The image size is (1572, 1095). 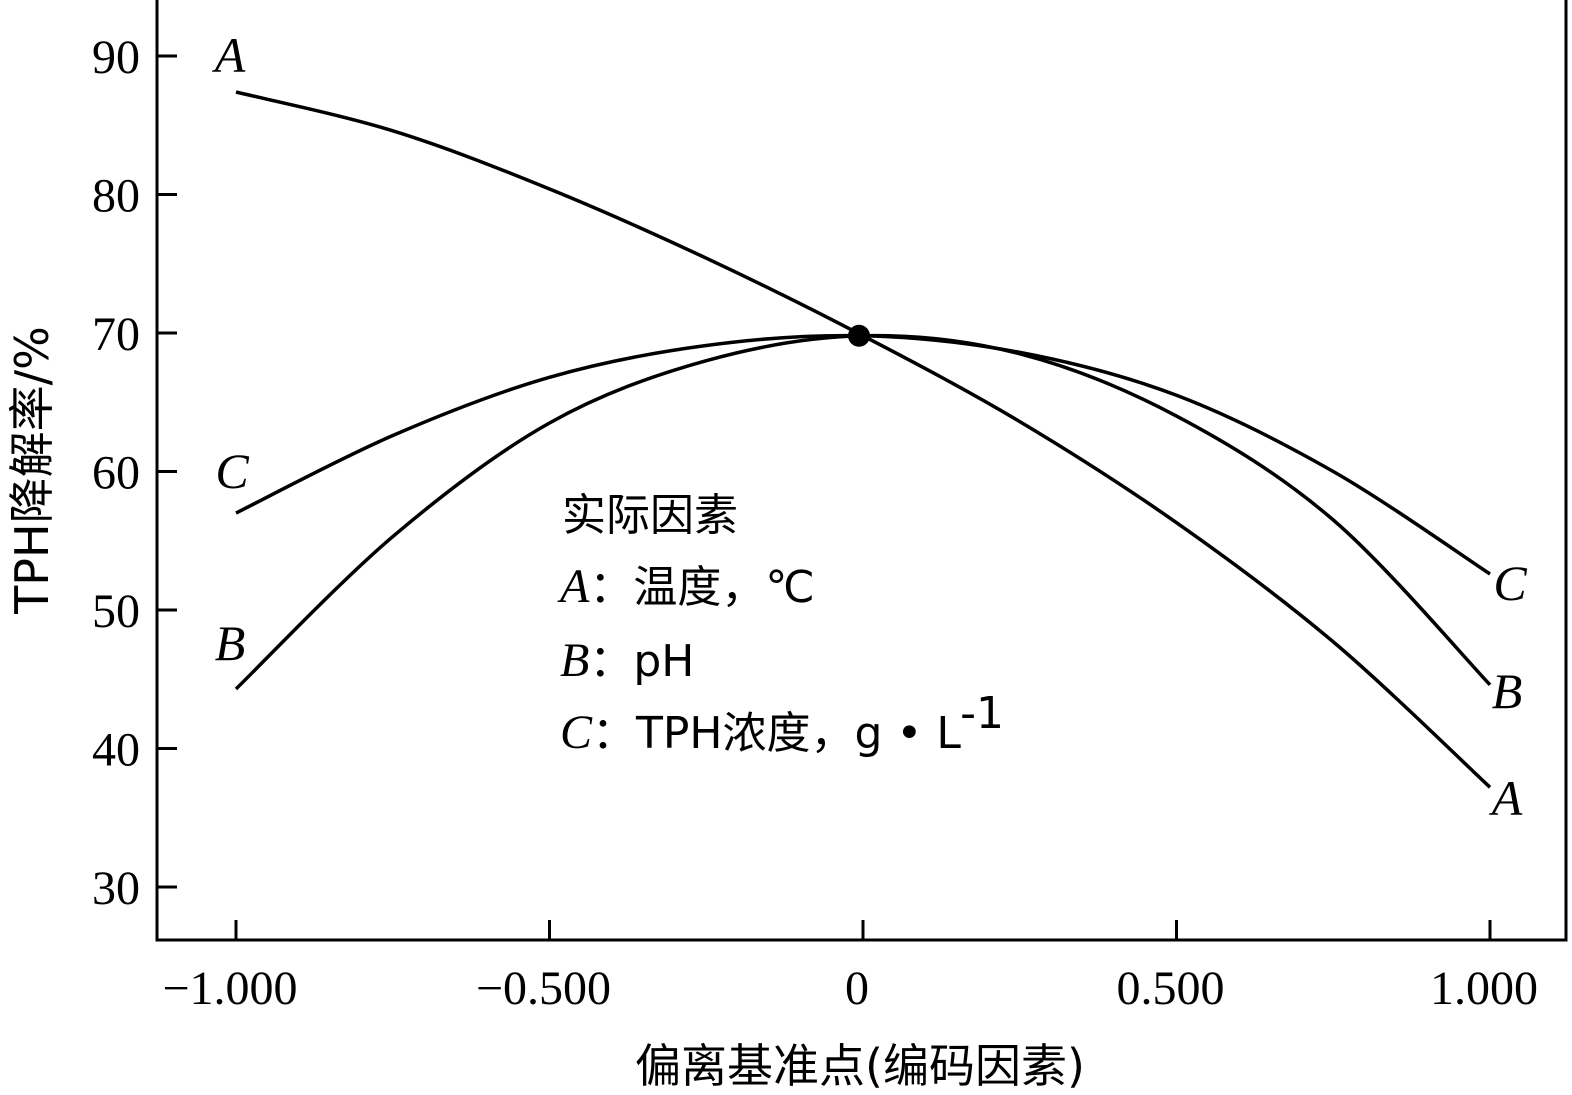 I want to click on curve-label-b-left: B, so click(x=230, y=643).